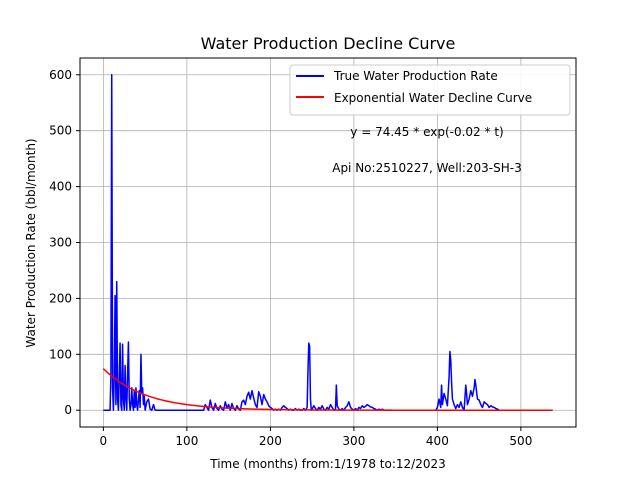  Describe the element at coordinates (60, 75) in the screenshot. I see `y-tick-label: 600` at that location.